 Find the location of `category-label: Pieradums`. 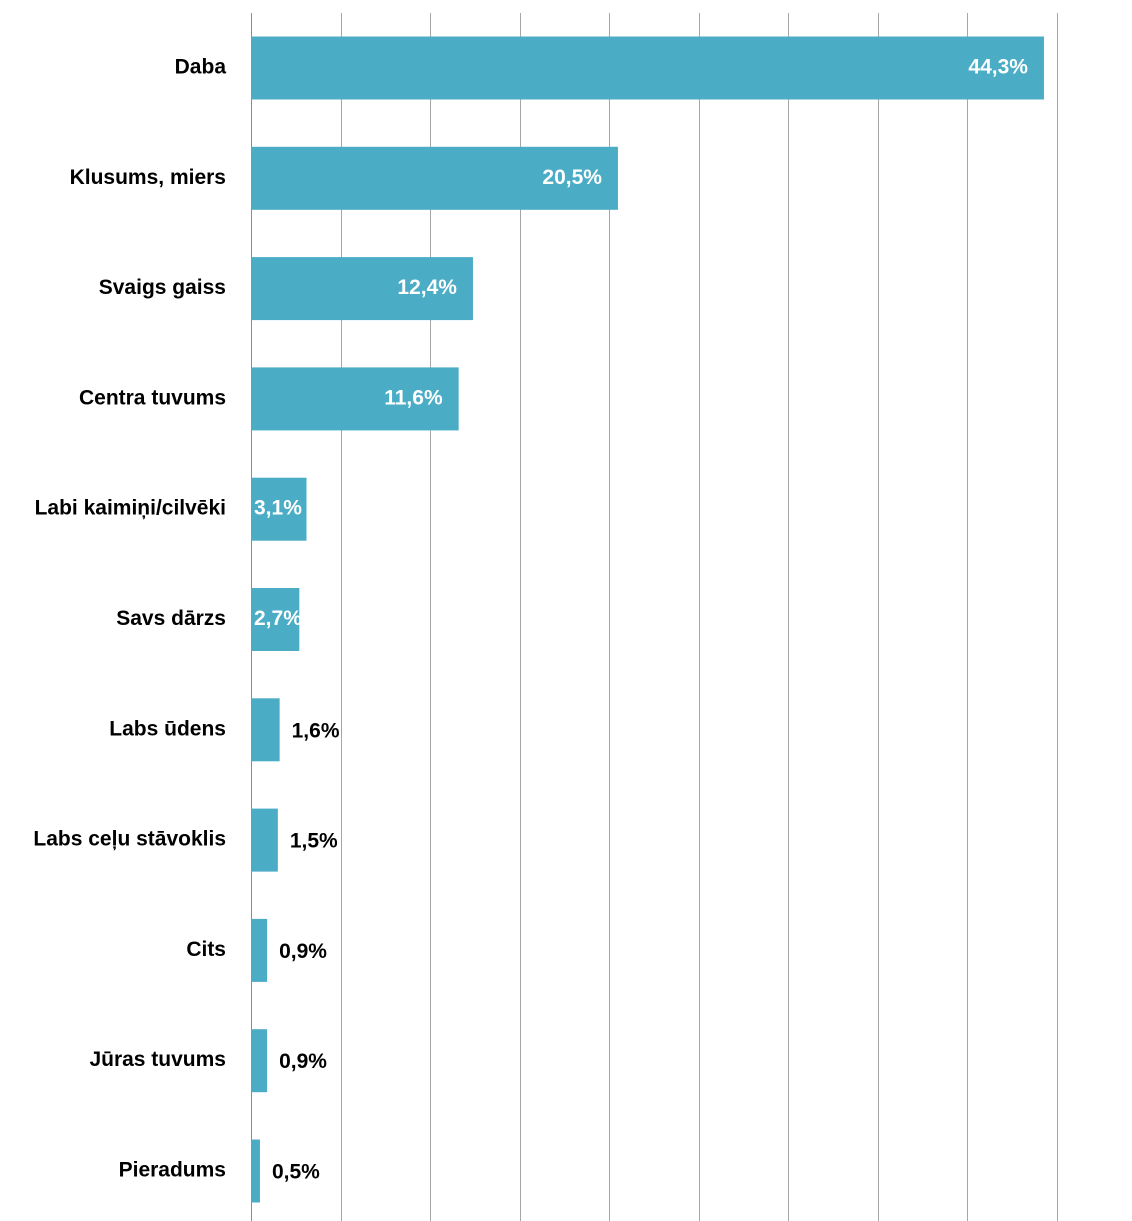

category-label: Pieradums is located at coordinates (172, 1170).